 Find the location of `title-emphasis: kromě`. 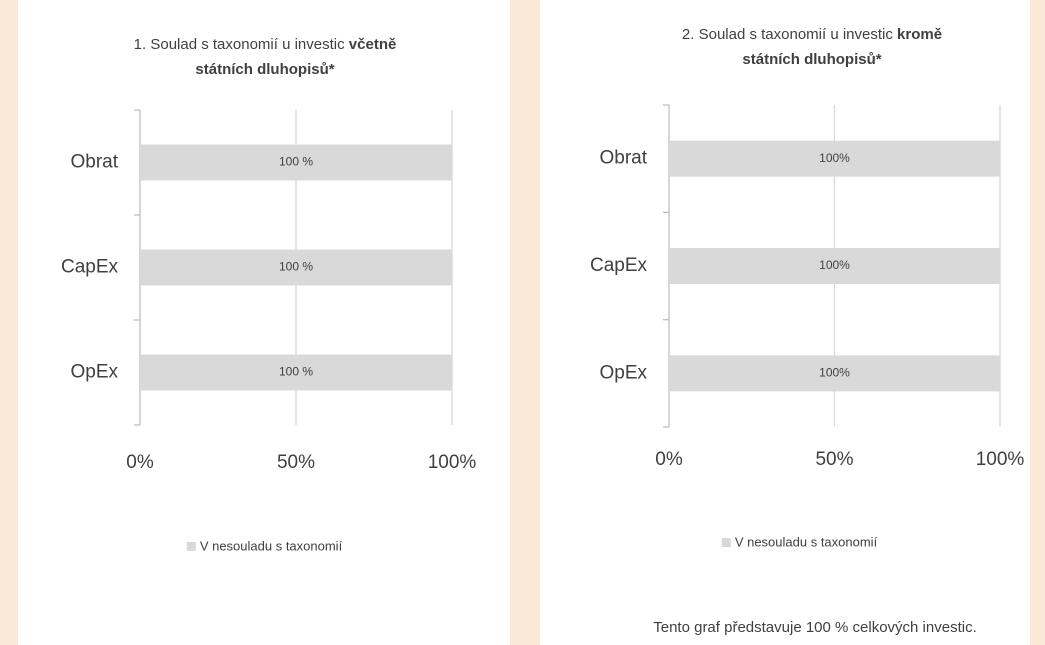

title-emphasis: kromě is located at coordinates (919, 34).